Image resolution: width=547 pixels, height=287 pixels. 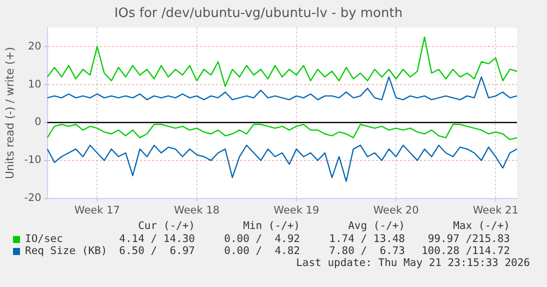 I want to click on x-tick-label: Week 21, so click(x=495, y=210).